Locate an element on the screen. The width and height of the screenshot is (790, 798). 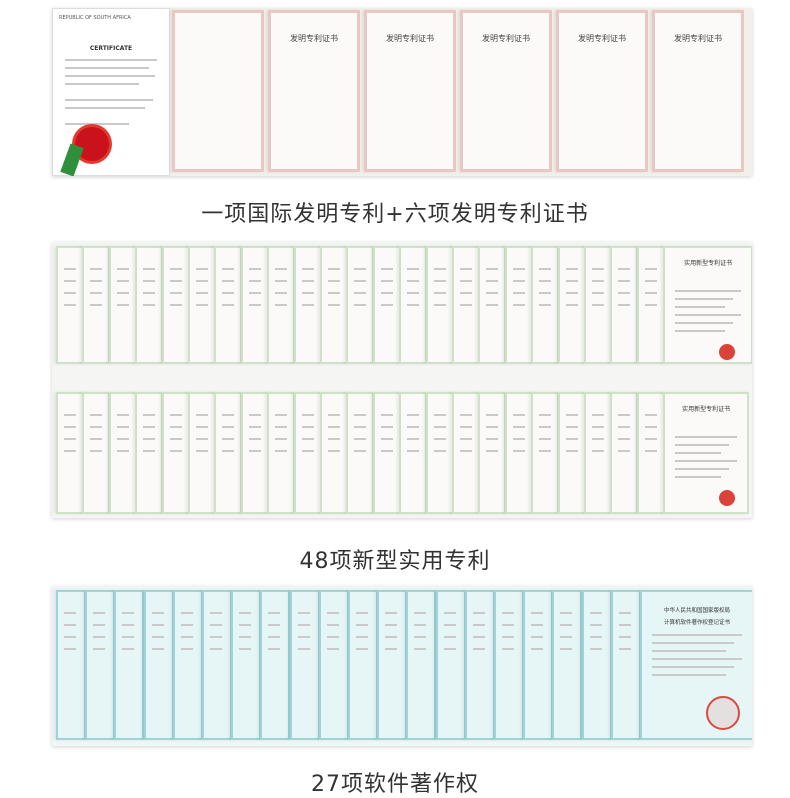
ribbon-icon is located at coordinates (72, 159).